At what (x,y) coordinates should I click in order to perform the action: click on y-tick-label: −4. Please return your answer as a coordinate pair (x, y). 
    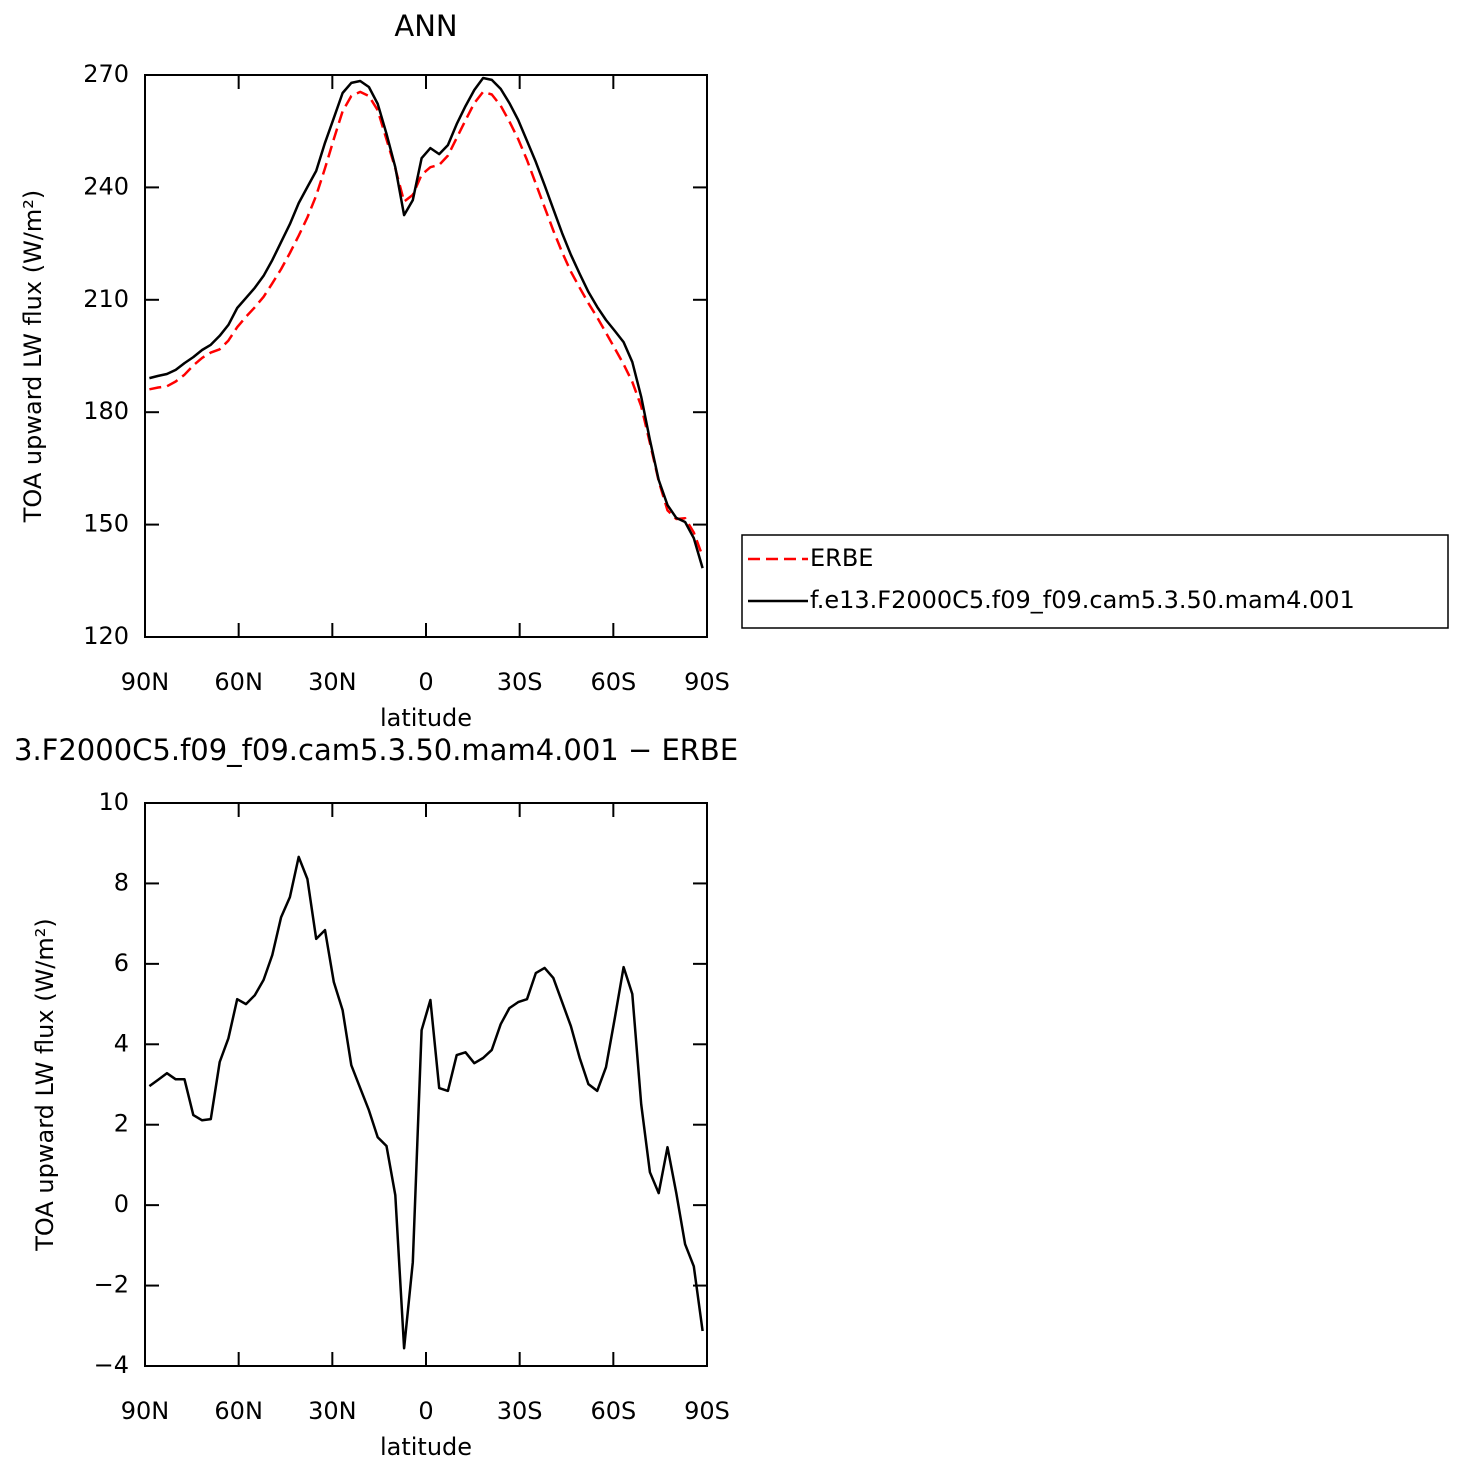
    Looking at the image, I should click on (111, 1365).